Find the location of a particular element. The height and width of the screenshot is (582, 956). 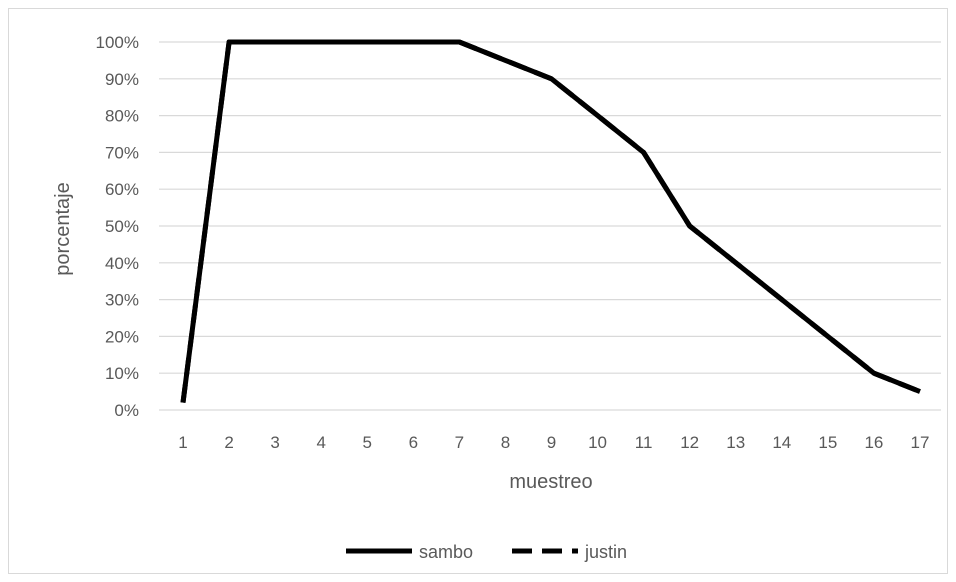

x-tick-label: 13 is located at coordinates (735, 442).